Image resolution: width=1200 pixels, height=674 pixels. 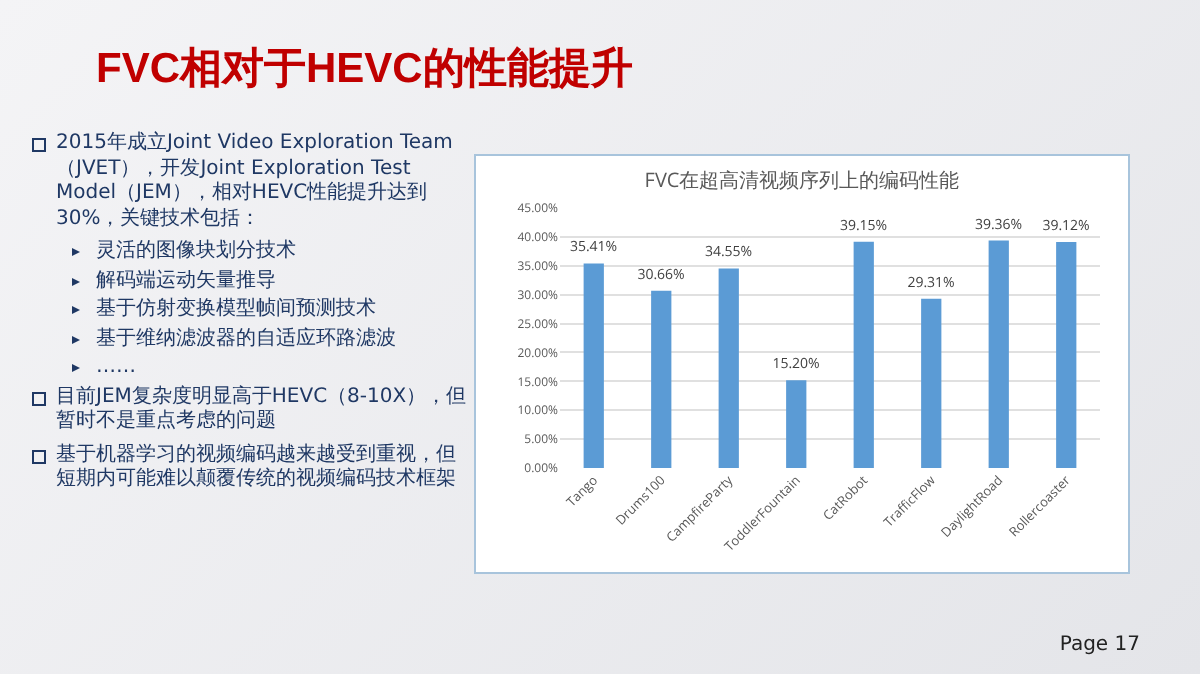 What do you see at coordinates (256, 466) in the screenshot?
I see `text: 基于机器学习的视频编码越来越受到重视，但短期内可能难以颠覆传统的视频编码技术框架` at bounding box center [256, 466].